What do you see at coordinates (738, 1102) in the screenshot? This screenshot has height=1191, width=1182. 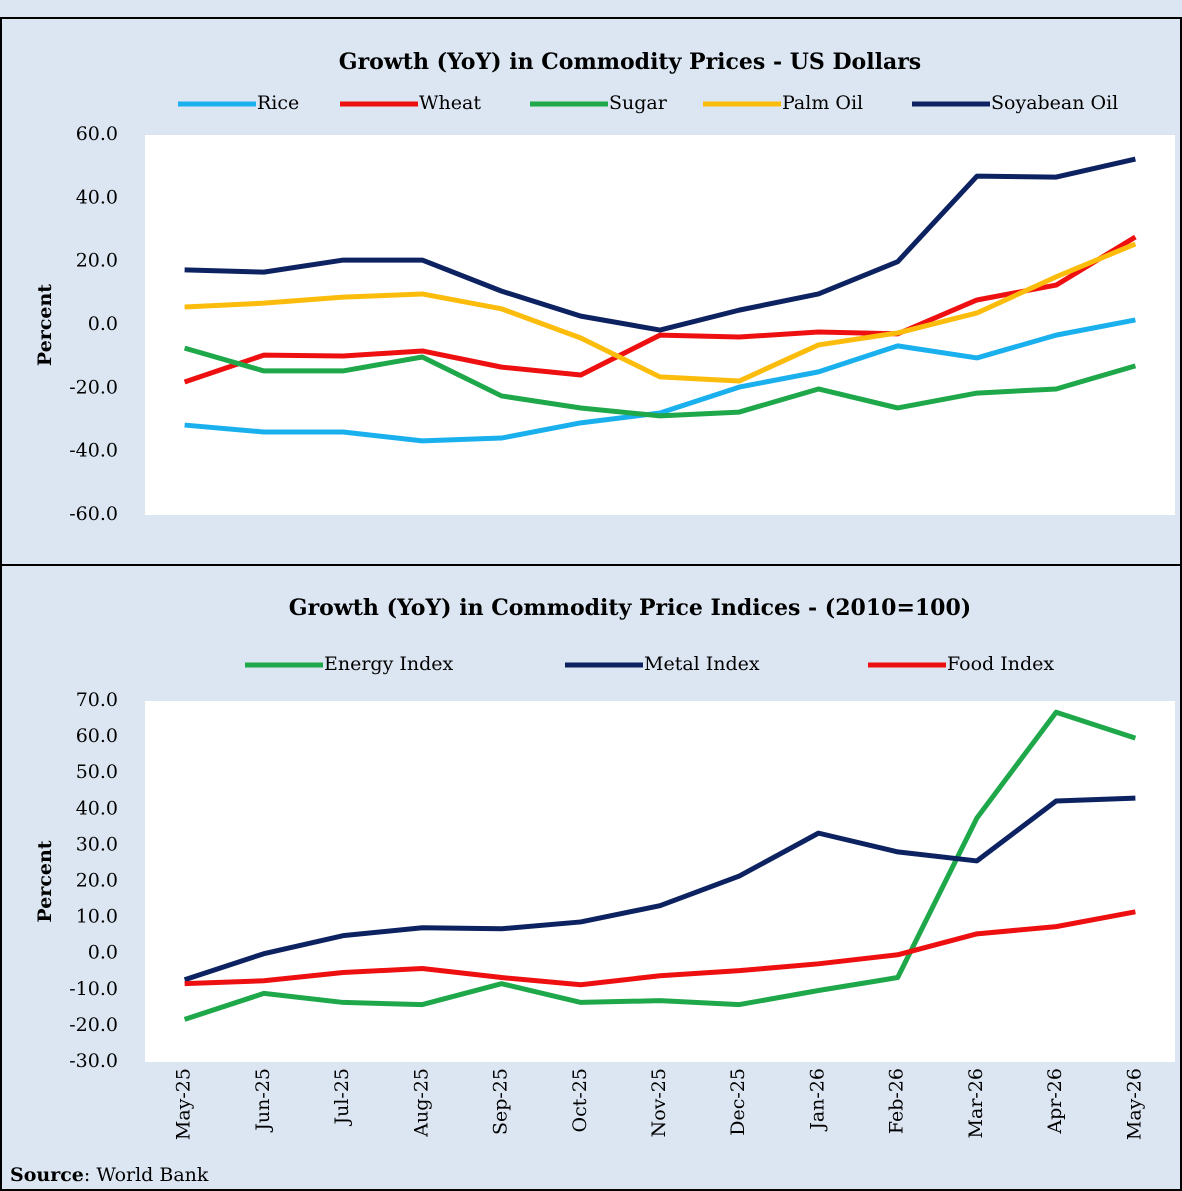 I see `x-tick-label: Dec-25` at bounding box center [738, 1102].